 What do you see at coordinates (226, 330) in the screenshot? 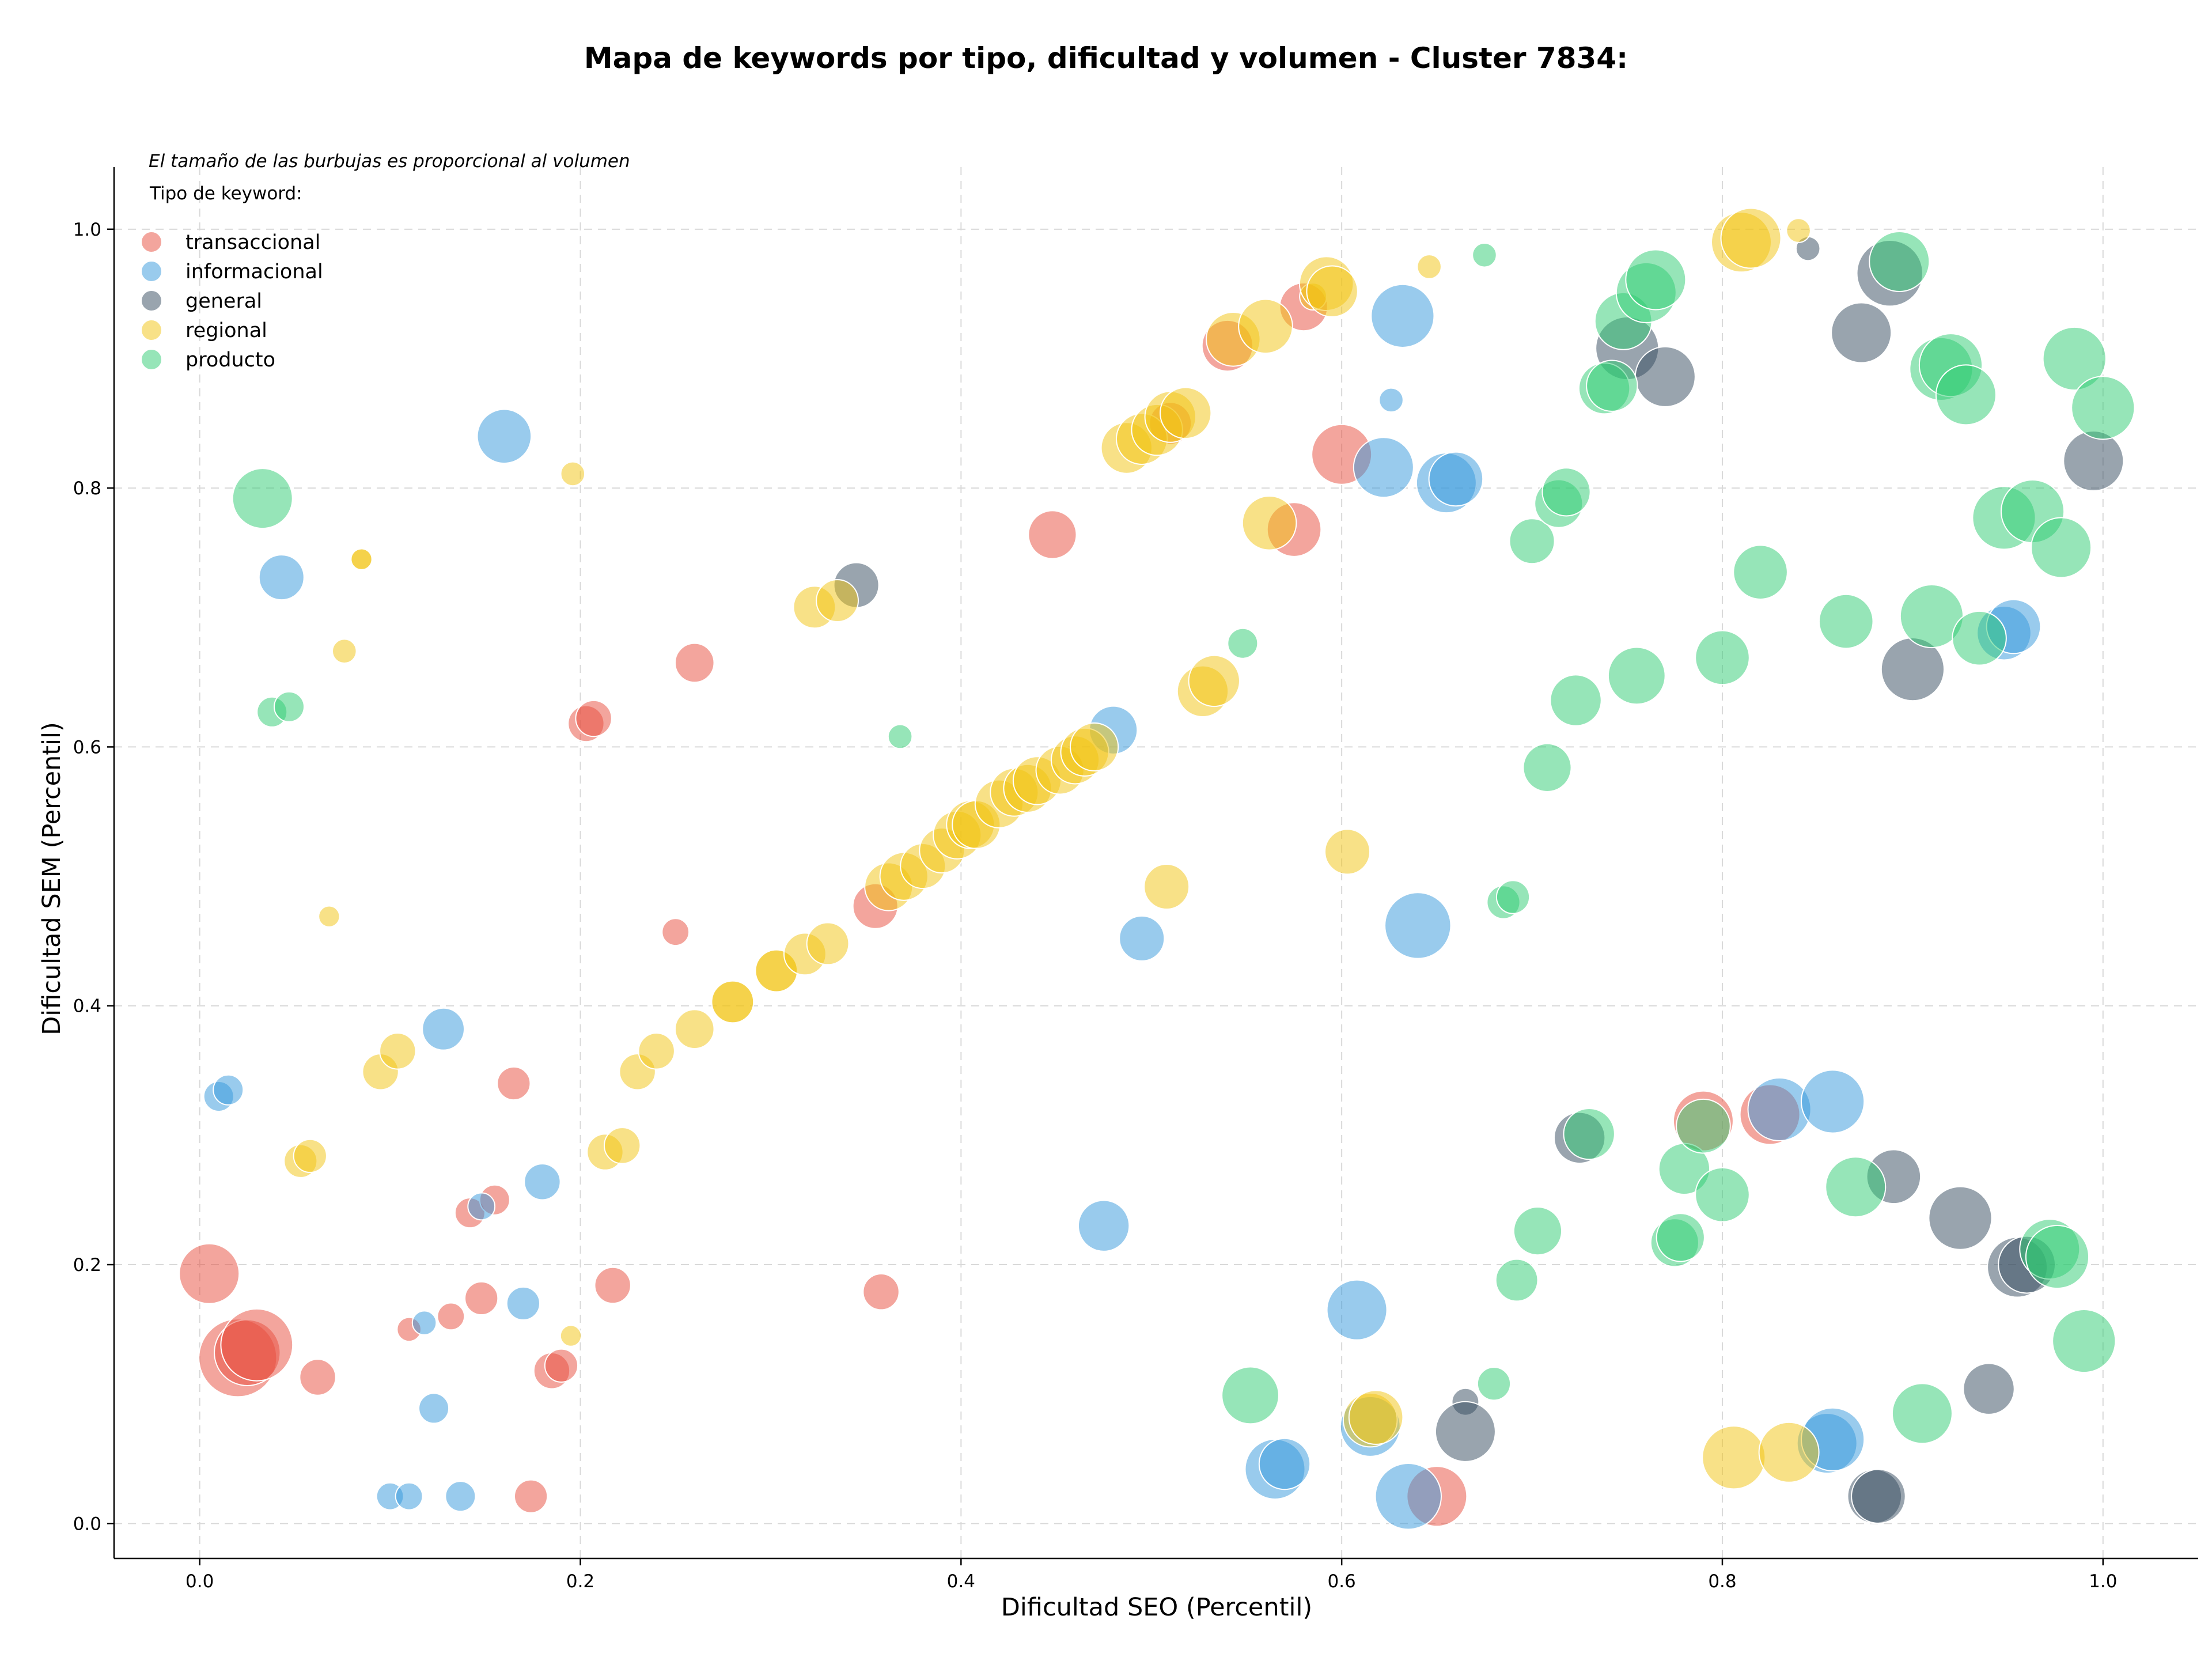
I see `legend-label-regional: regional` at bounding box center [226, 330].